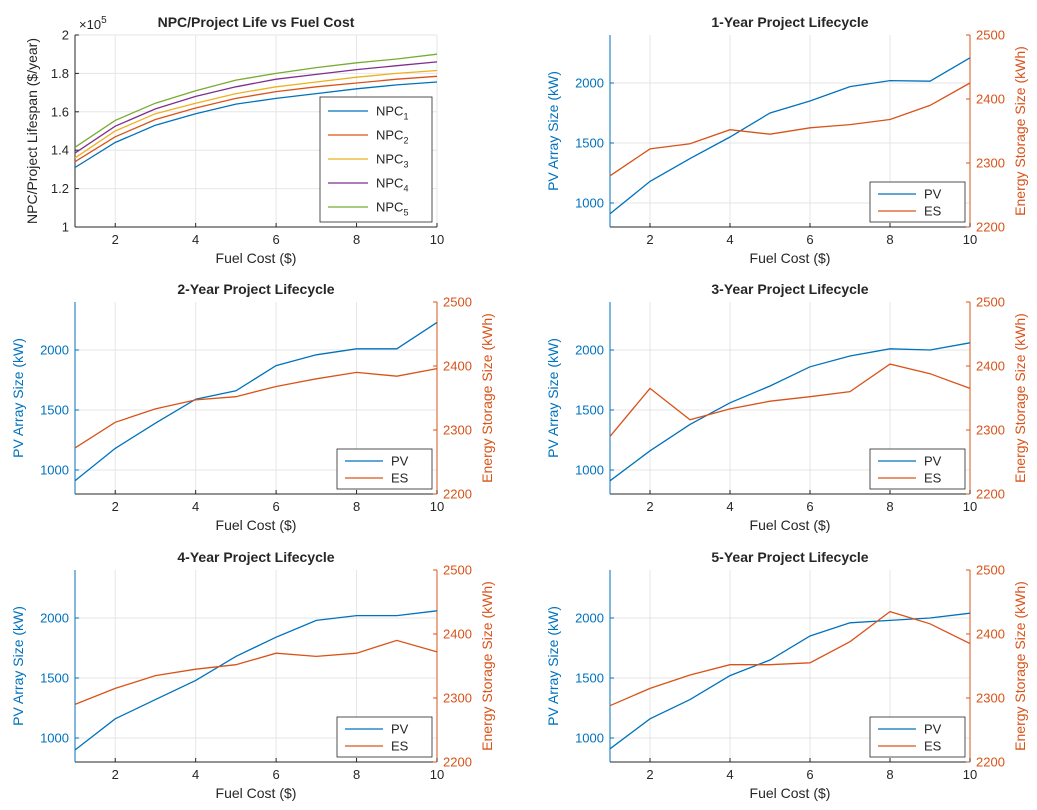  I want to click on y-tick-label: 1.6, so click(60, 111).